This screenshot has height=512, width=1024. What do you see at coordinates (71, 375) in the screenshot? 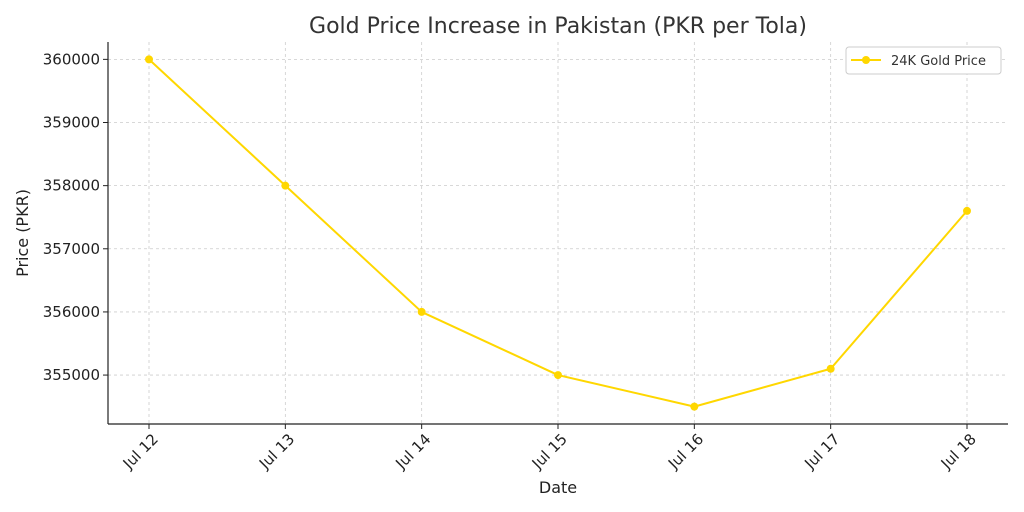
I see `y-tick-label: 355000` at bounding box center [71, 375].